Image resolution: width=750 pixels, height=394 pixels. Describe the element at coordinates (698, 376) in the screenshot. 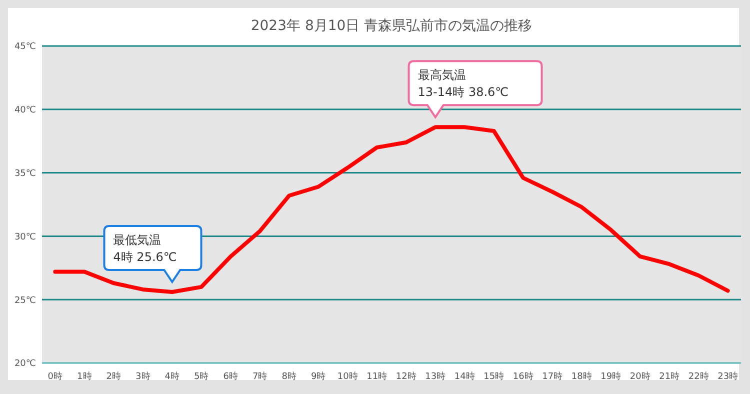

I see `x-tick-label: 22時` at that location.